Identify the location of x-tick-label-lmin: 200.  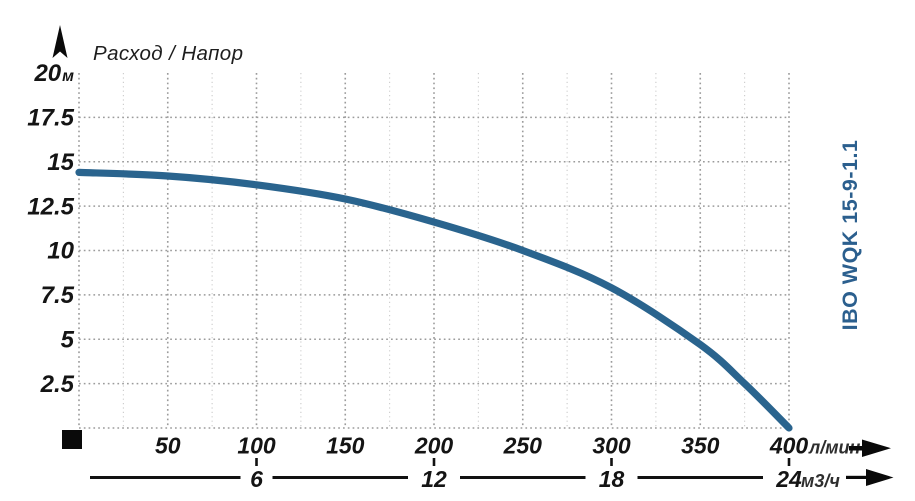
(434, 446).